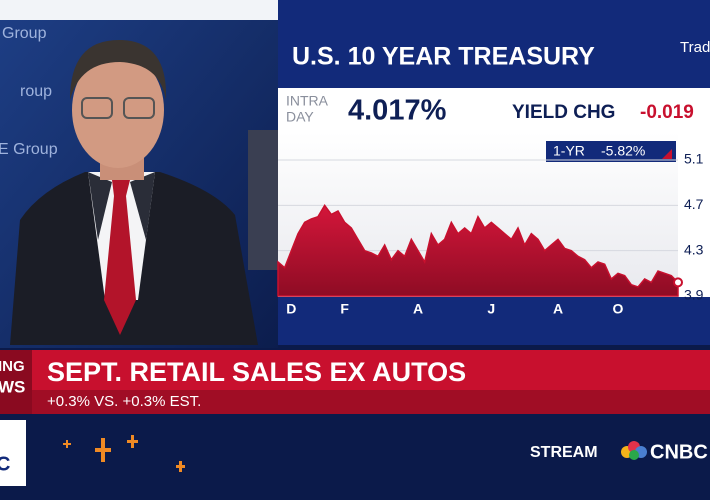  What do you see at coordinates (694, 249) in the screenshot?
I see `y-tick-label: 4.3` at bounding box center [694, 249].